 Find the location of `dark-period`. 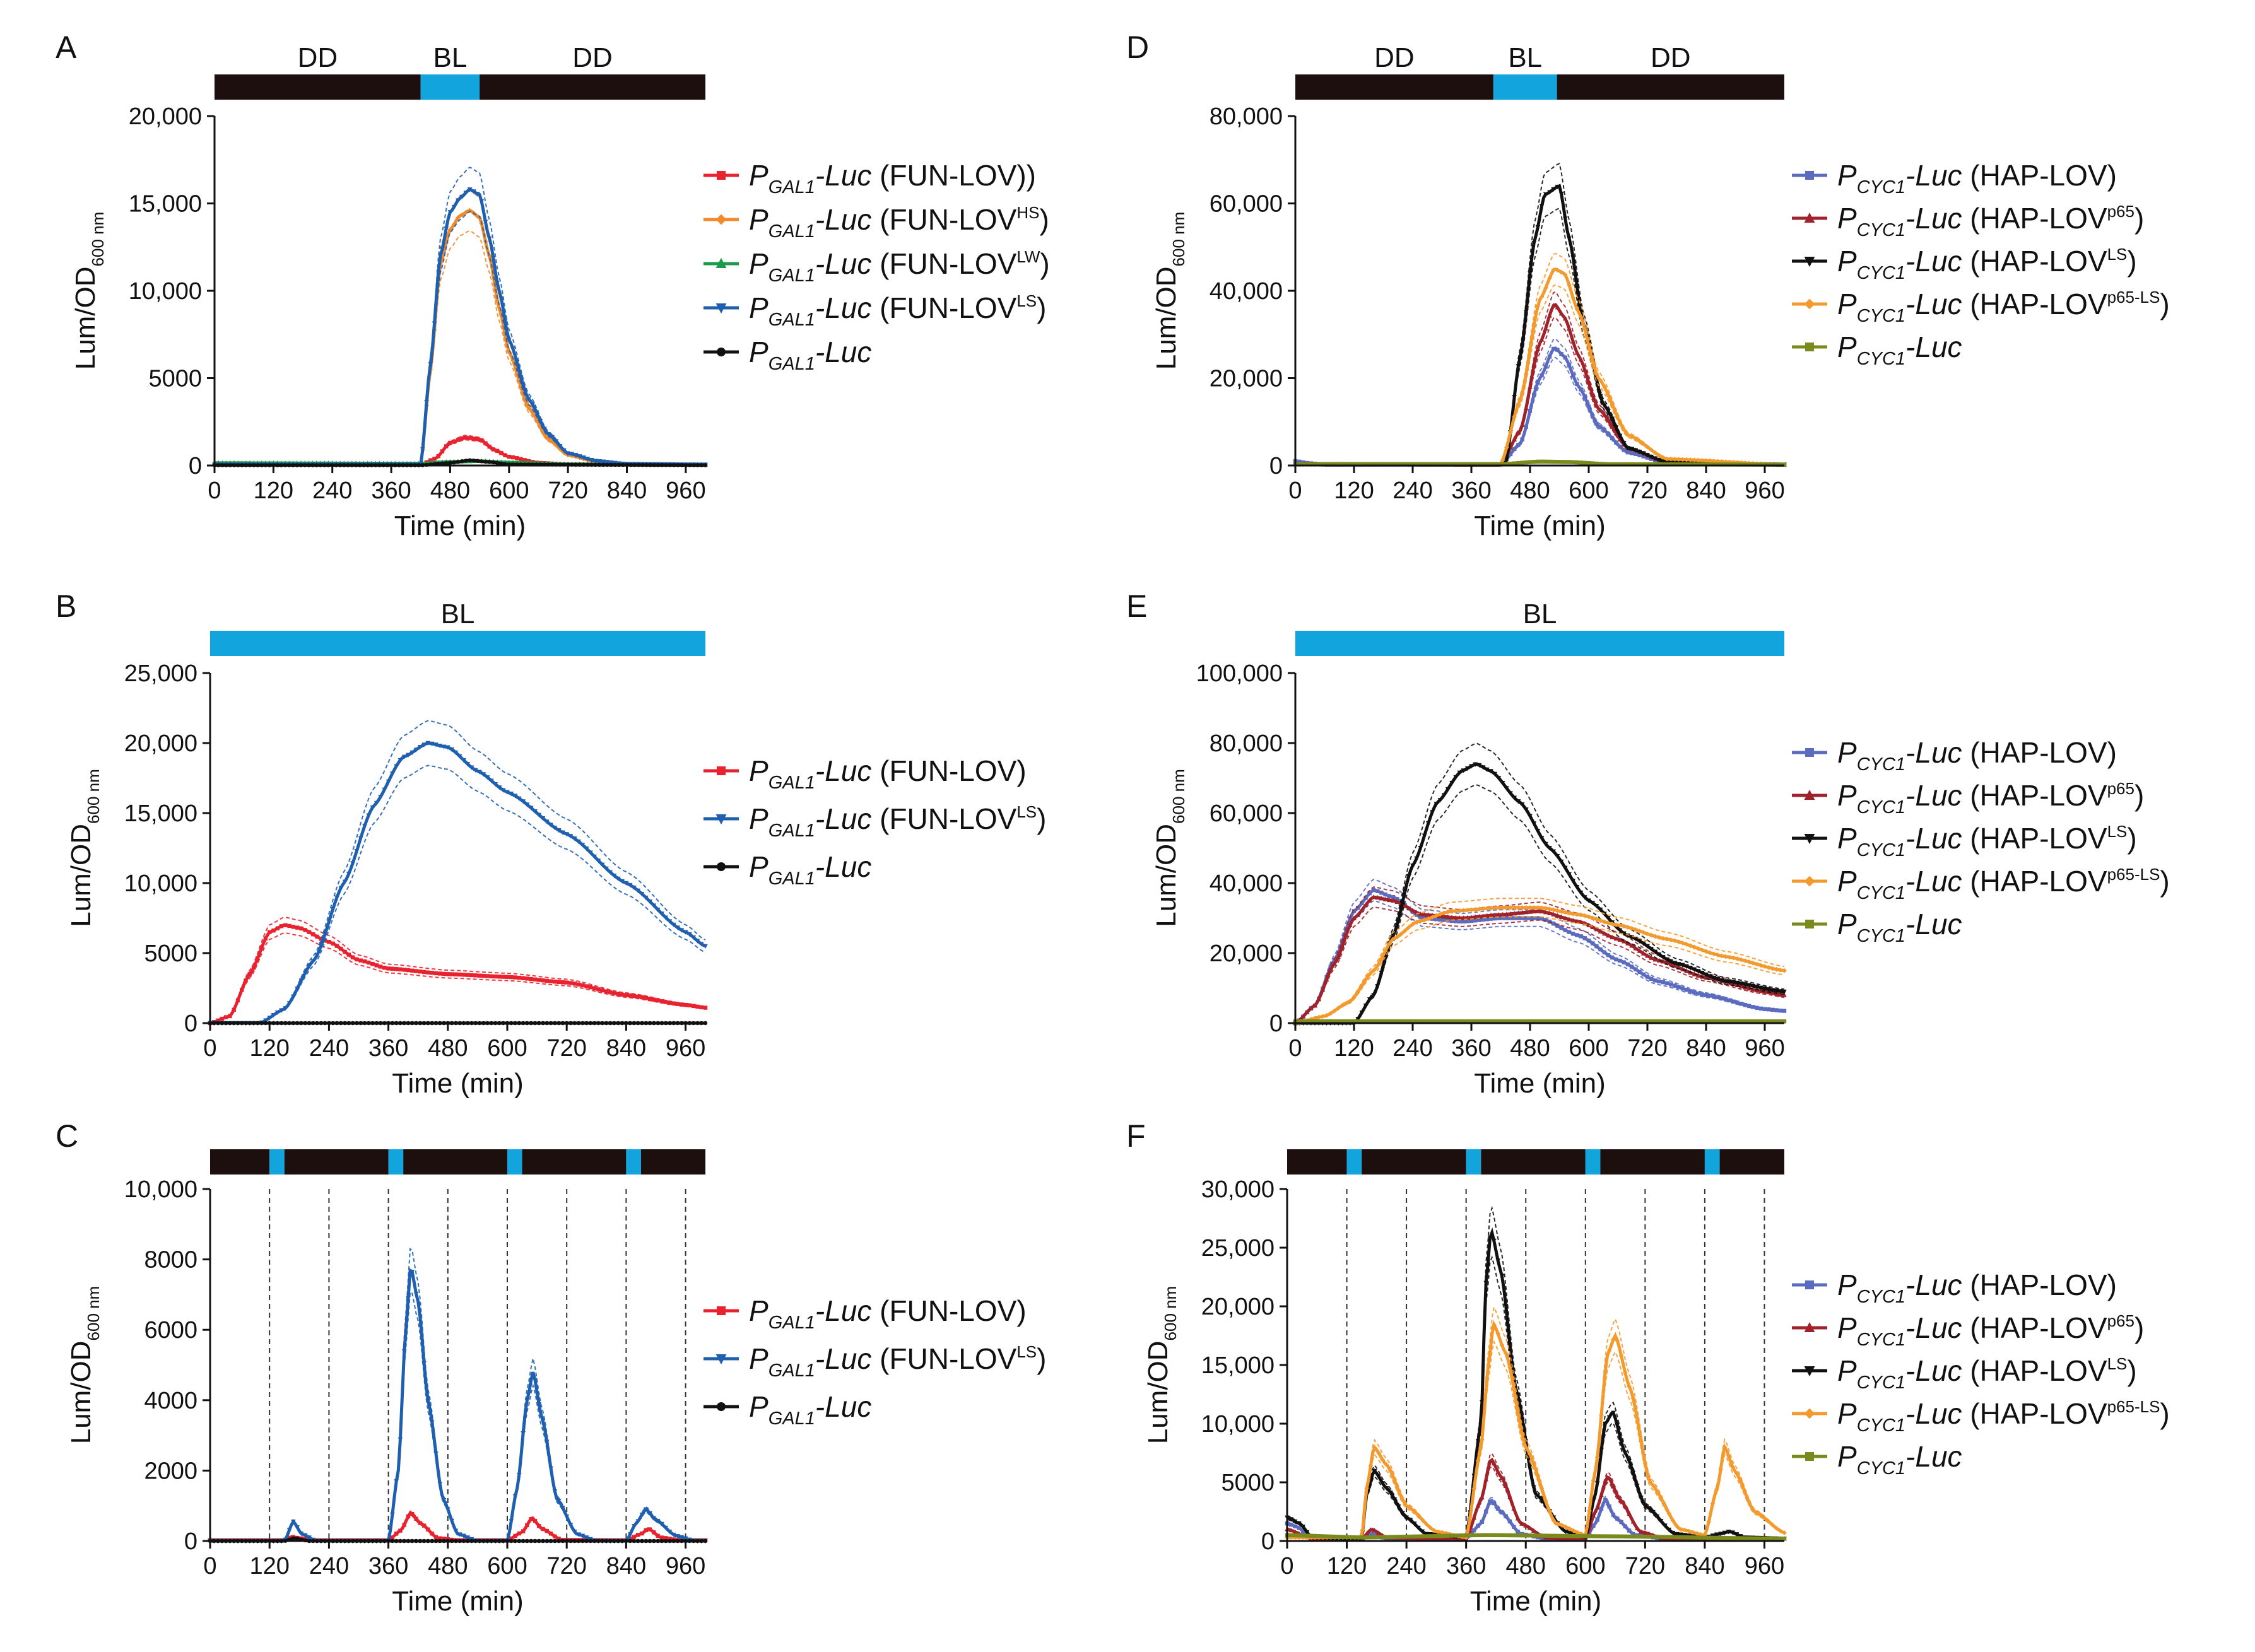

dark-period is located at coordinates (1652, 1162).